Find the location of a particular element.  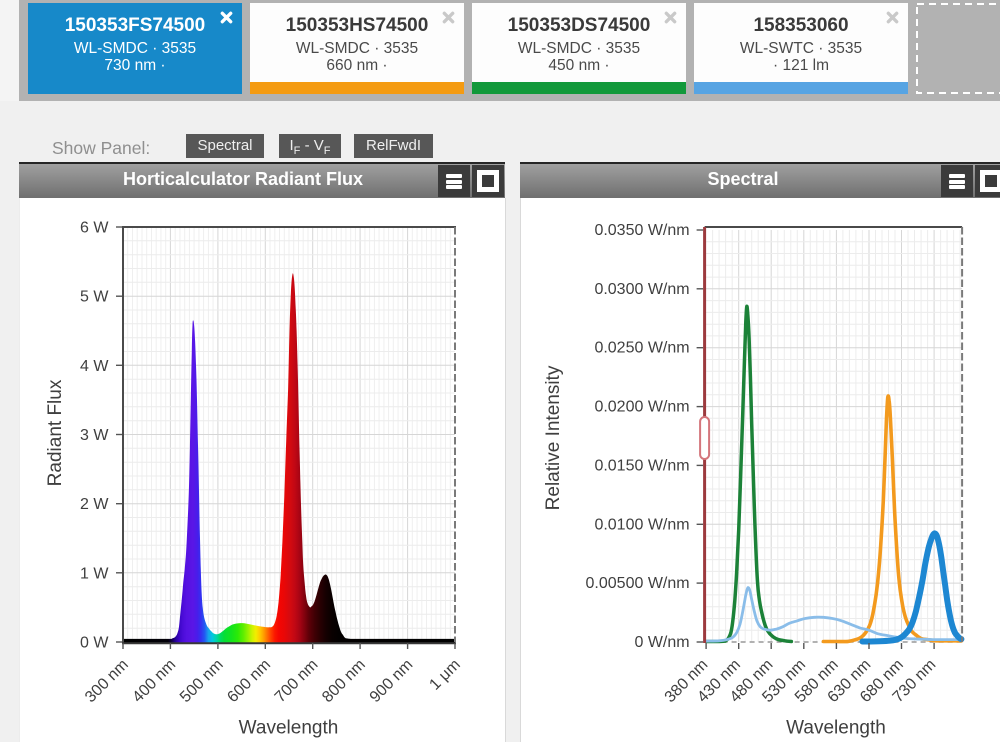

svg-text: 5 W is located at coordinates (94, 297).